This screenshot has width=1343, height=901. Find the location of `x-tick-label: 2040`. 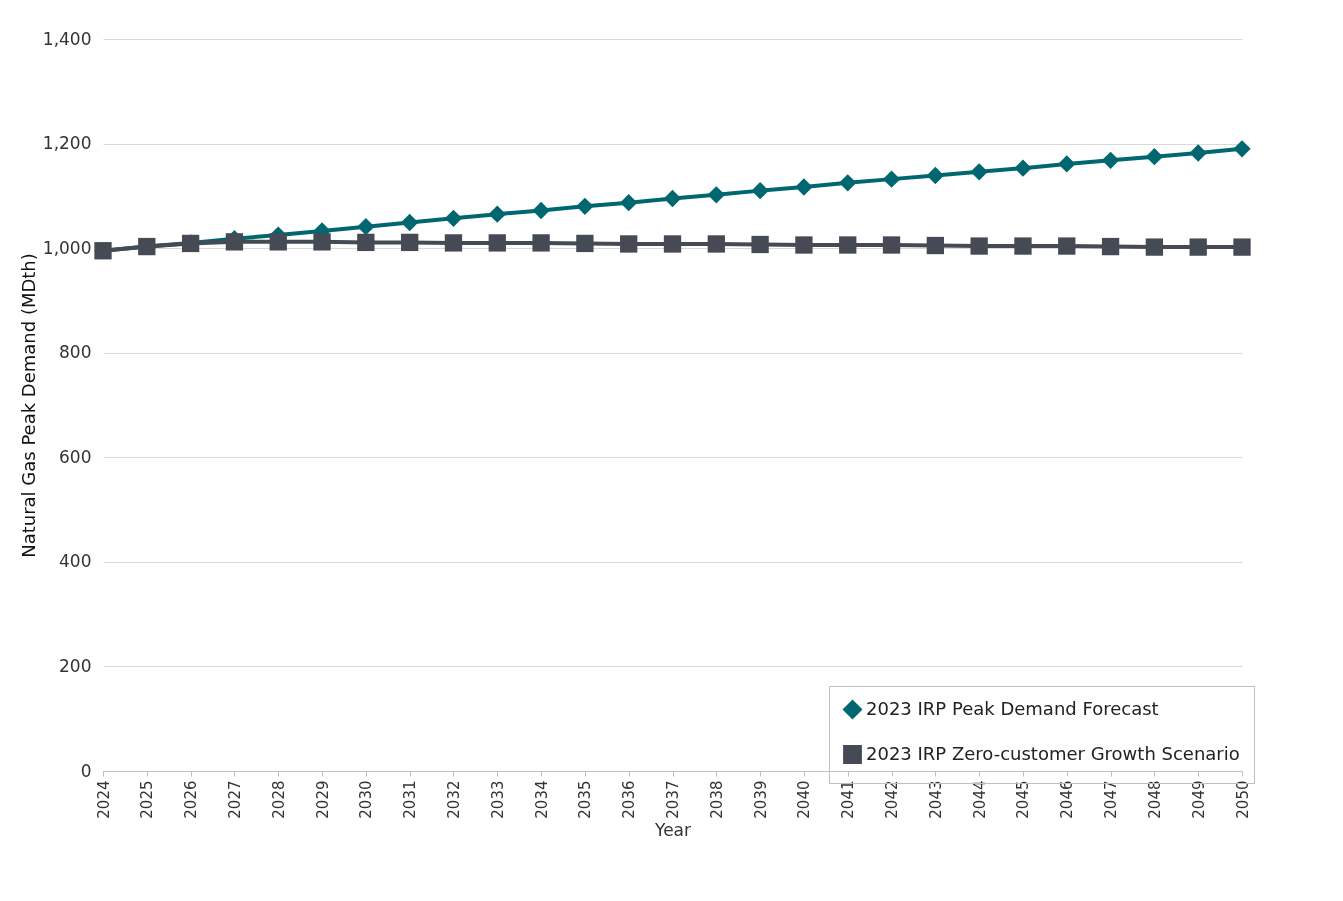

x-tick-label: 2040 is located at coordinates (804, 799).